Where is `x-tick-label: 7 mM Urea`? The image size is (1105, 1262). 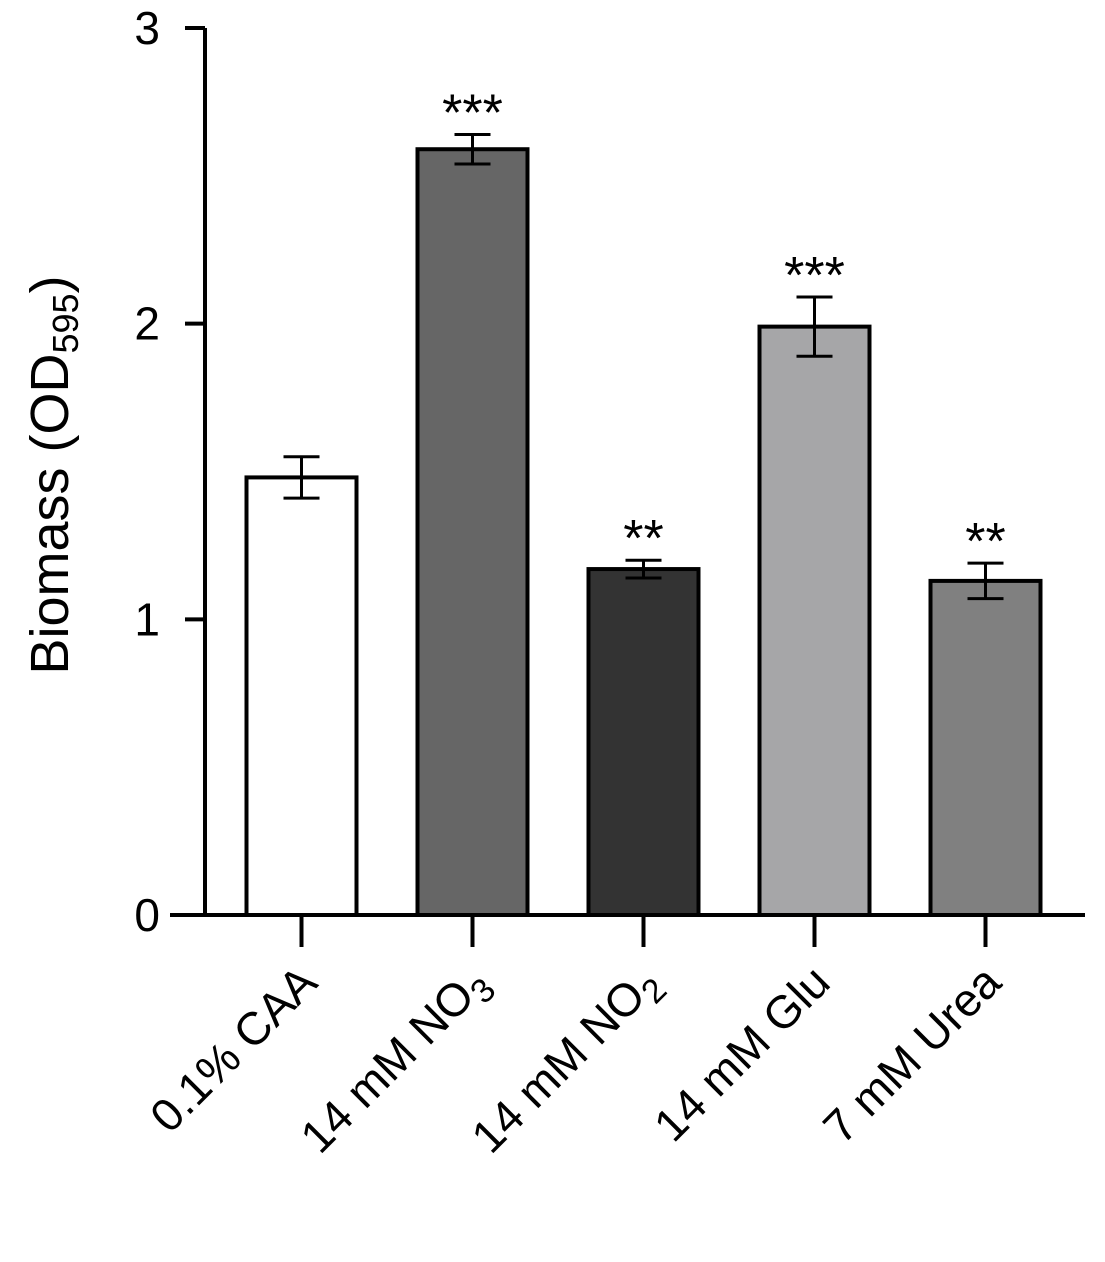
x-tick-label: 7 mM Urea is located at coordinates (912, 1054).